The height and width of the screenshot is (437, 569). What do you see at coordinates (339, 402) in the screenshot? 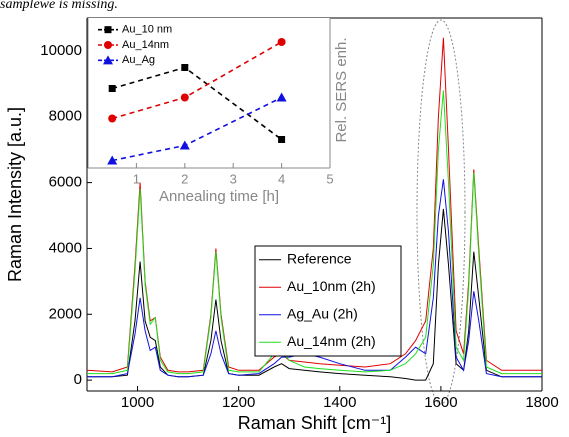
I see `x-tick-label: 1400` at bounding box center [339, 402].